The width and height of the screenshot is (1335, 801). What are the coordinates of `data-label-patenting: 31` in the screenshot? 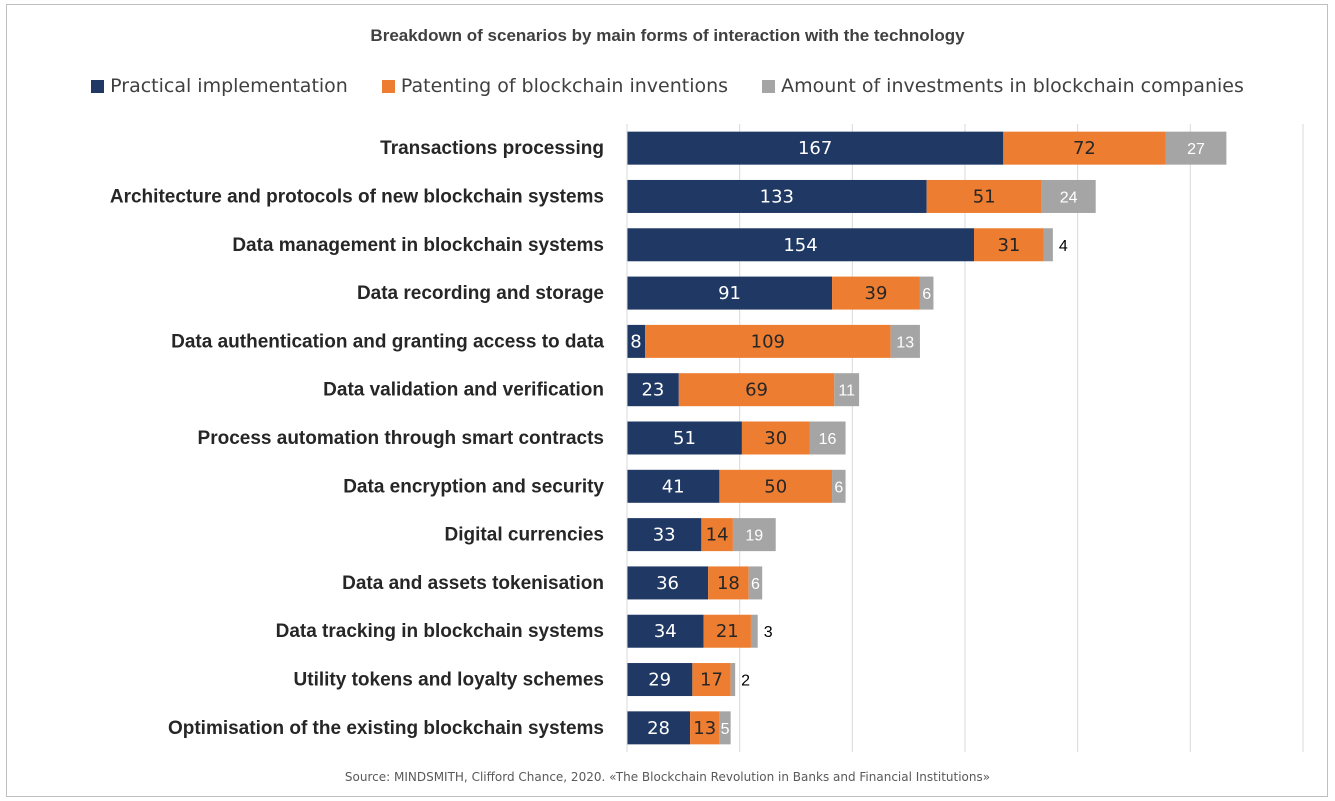 It's located at (1008, 245).